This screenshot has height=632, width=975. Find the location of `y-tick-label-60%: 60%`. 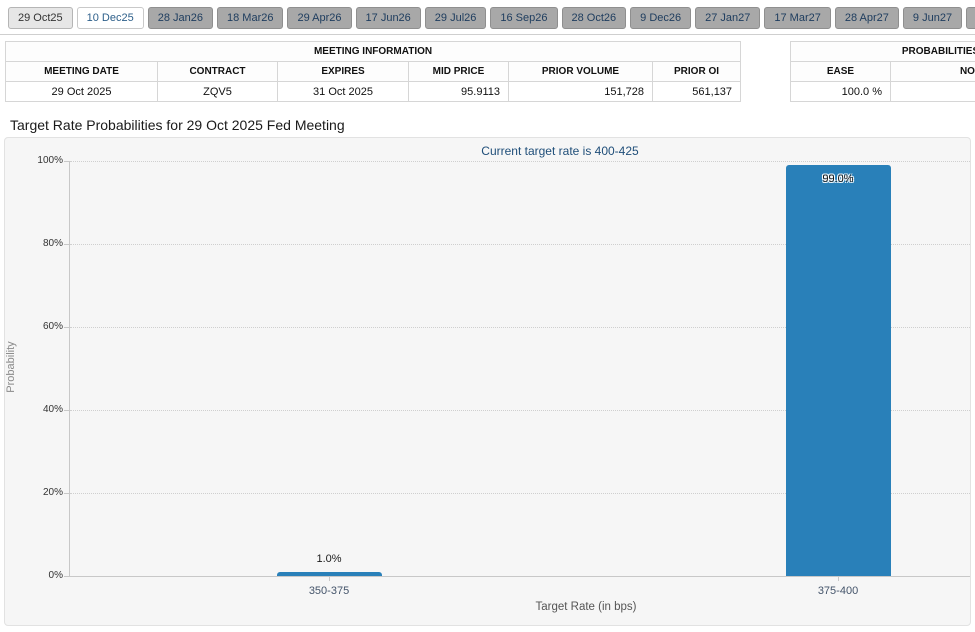

y-tick-label-60%: 60% is located at coordinates (52, 326).